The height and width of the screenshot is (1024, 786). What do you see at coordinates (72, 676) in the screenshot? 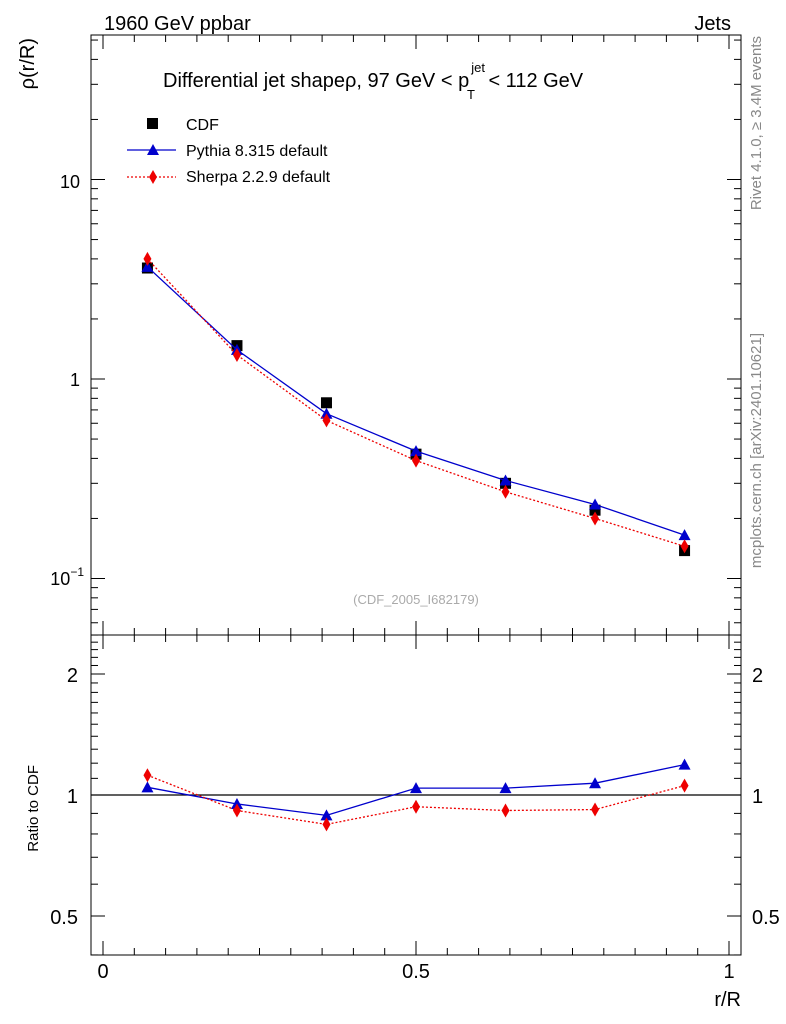
I see `ratio-ytick-label-2: 2` at bounding box center [72, 676].